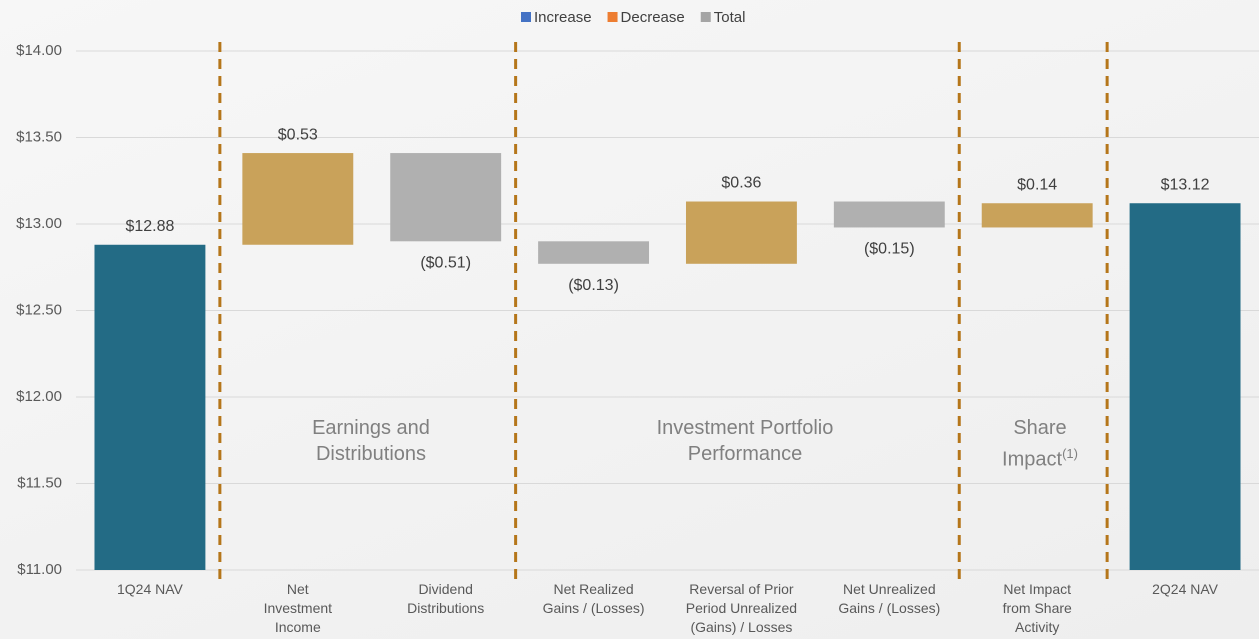 The width and height of the screenshot is (1259, 639). Describe the element at coordinates (149, 226) in the screenshot. I see `value-label: $12.88` at that location.